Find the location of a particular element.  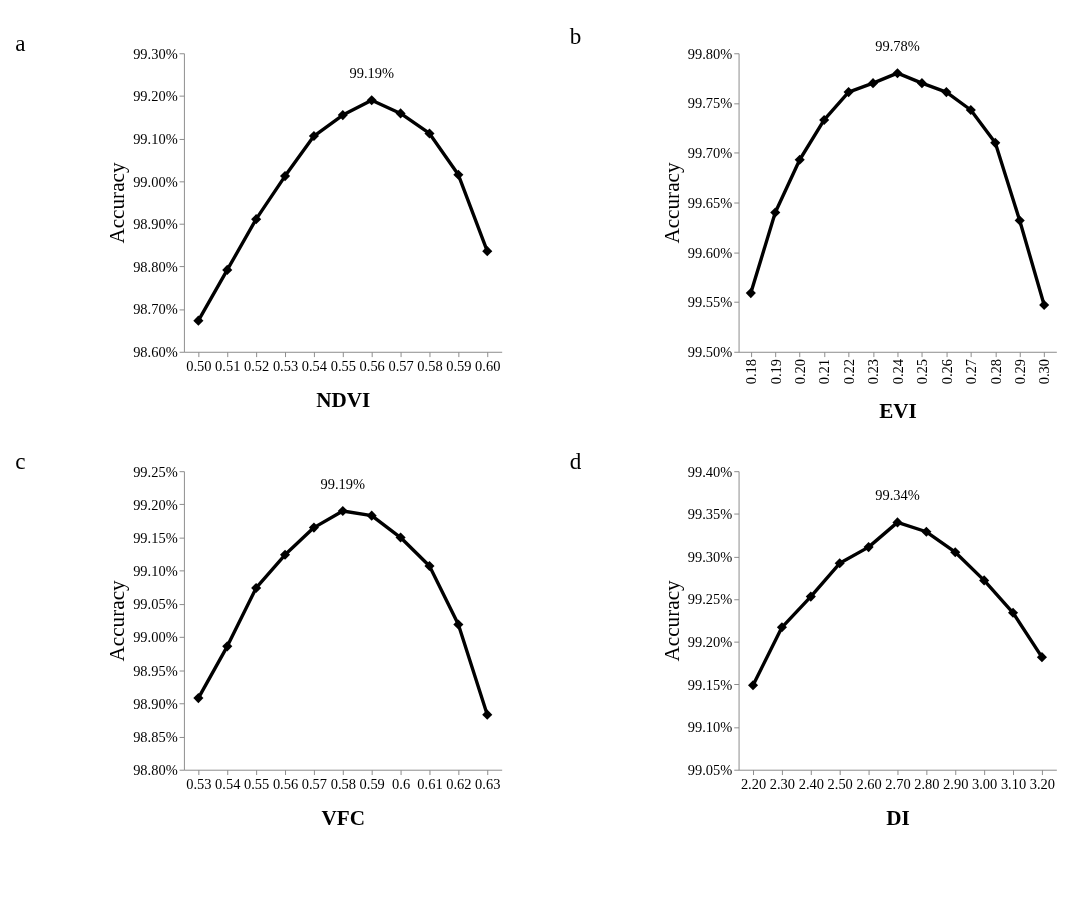

chart-title: b is located at coordinates (575, 36).